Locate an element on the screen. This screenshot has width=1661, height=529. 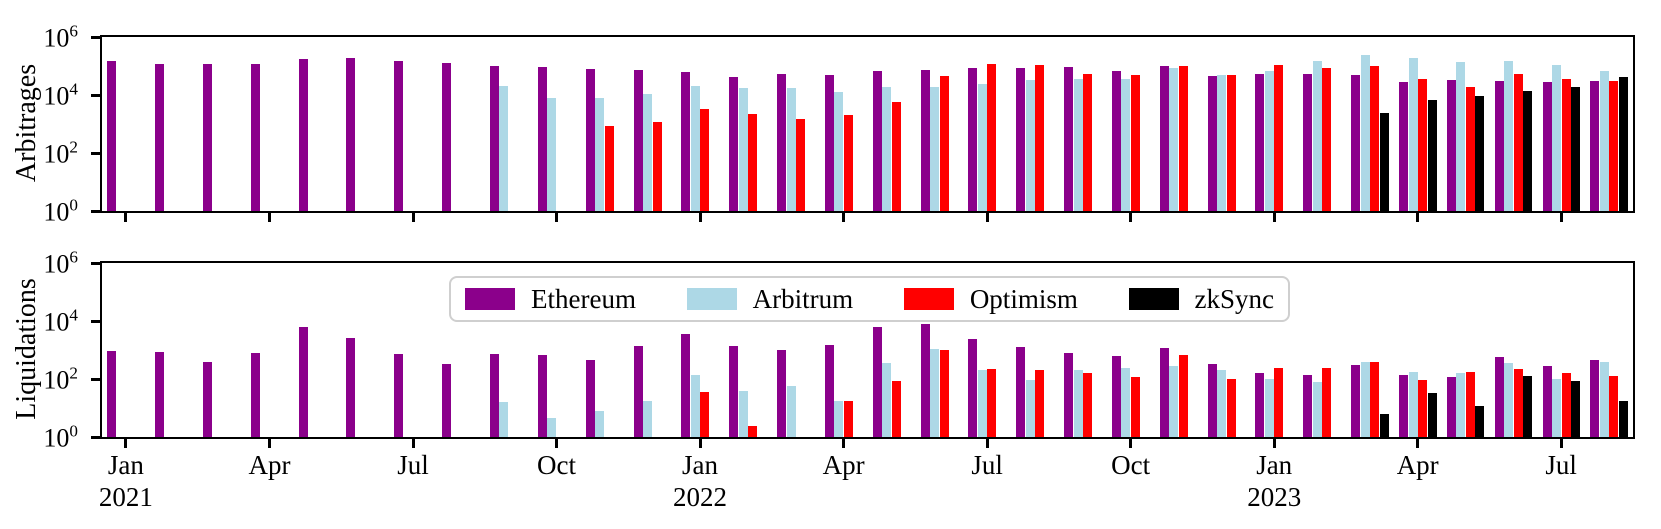
bar-ethereum-jan-2023 is located at coordinates (1260, 142).